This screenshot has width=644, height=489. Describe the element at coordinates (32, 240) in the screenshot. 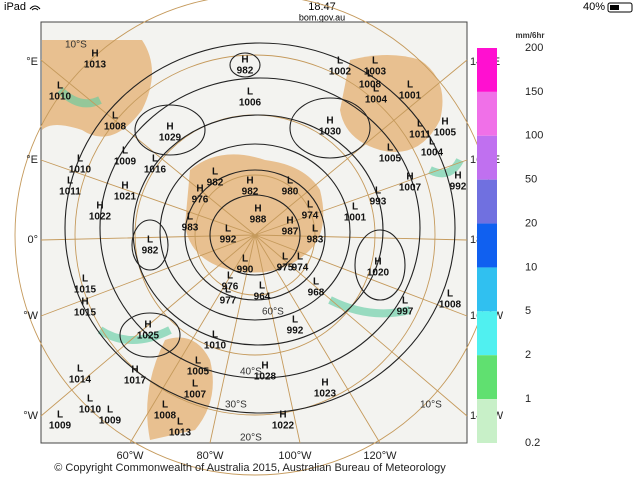

I see `left-label: 0°` at that location.